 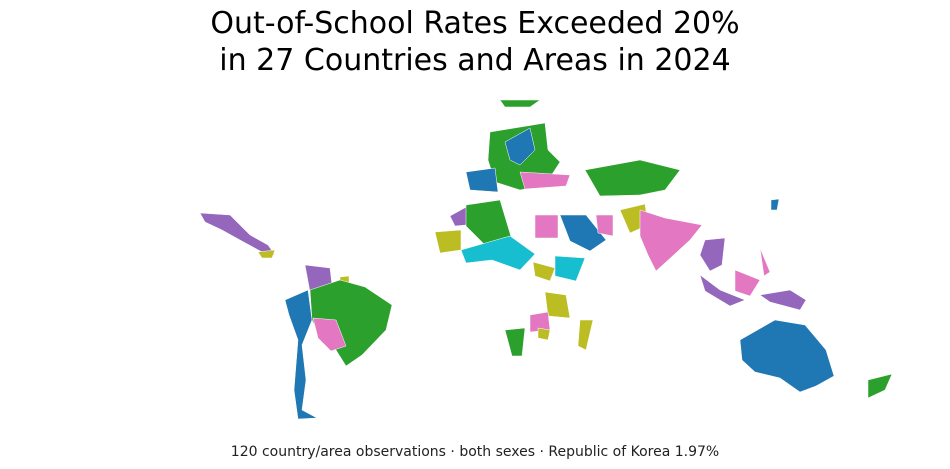 I want to click on title-line: in 27 Countries and Areas in 2024, so click(x=474, y=60).